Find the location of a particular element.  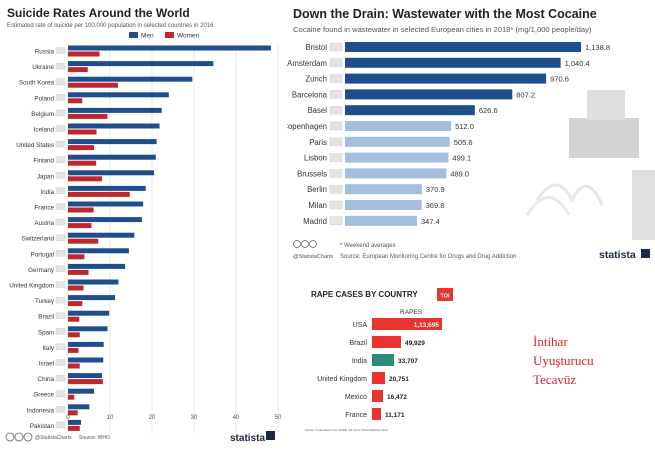

city-label-zurich: Zurich is located at coordinates (316, 79).